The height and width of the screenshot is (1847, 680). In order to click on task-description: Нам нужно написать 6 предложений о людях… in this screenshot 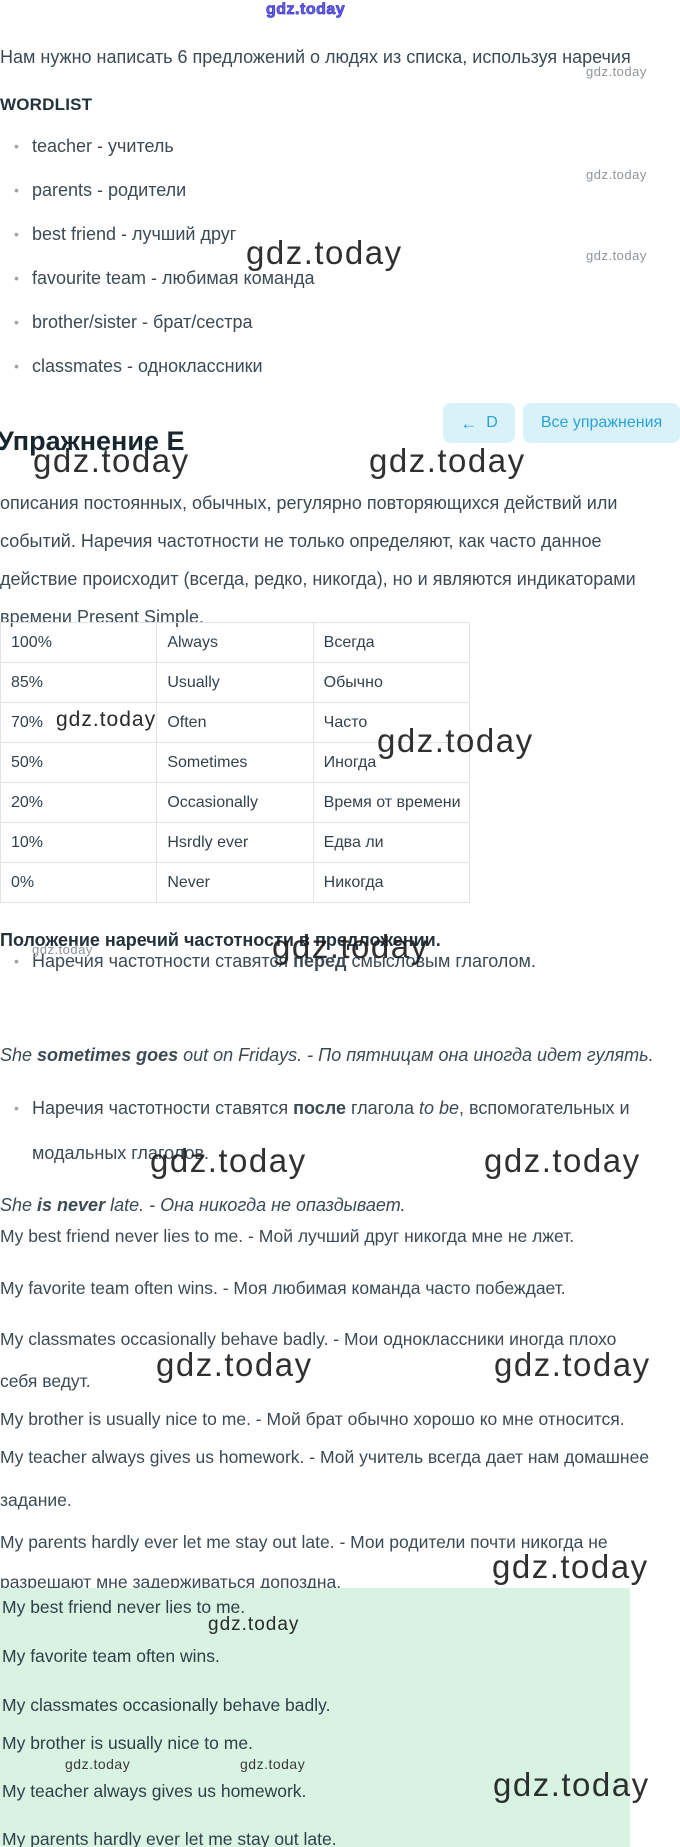, I will do `click(315, 57)`.